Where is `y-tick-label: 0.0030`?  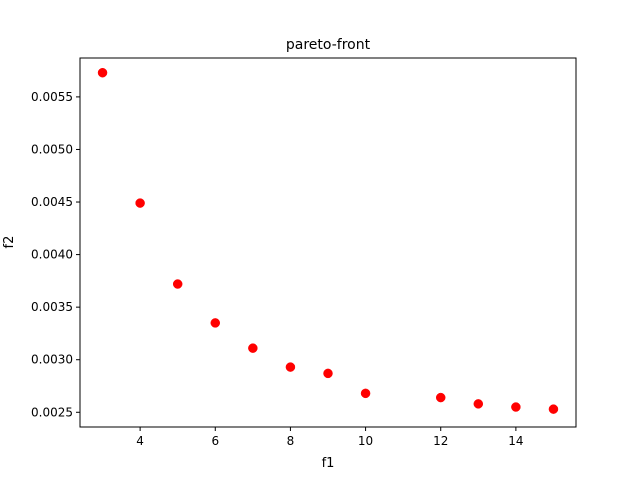 y-tick-label: 0.0030 is located at coordinates (52, 360).